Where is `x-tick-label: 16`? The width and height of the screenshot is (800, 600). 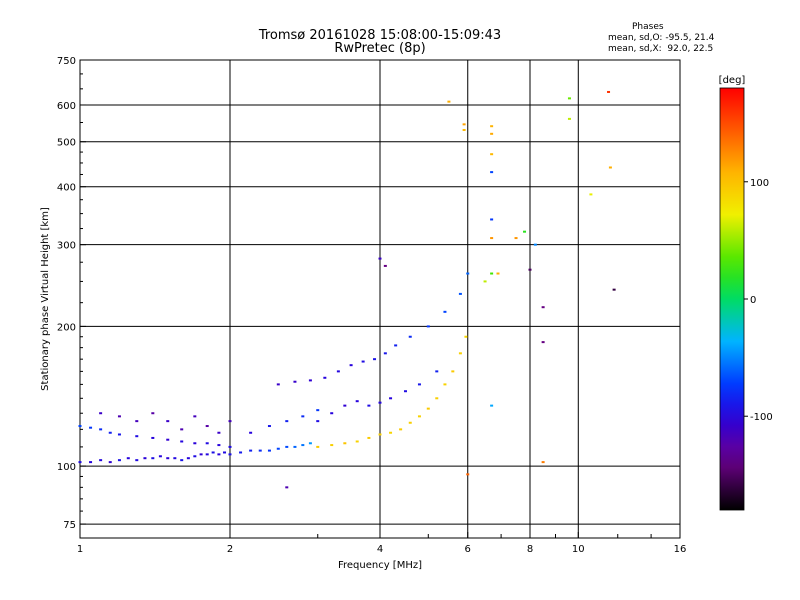 x-tick-label: 16 is located at coordinates (680, 549).